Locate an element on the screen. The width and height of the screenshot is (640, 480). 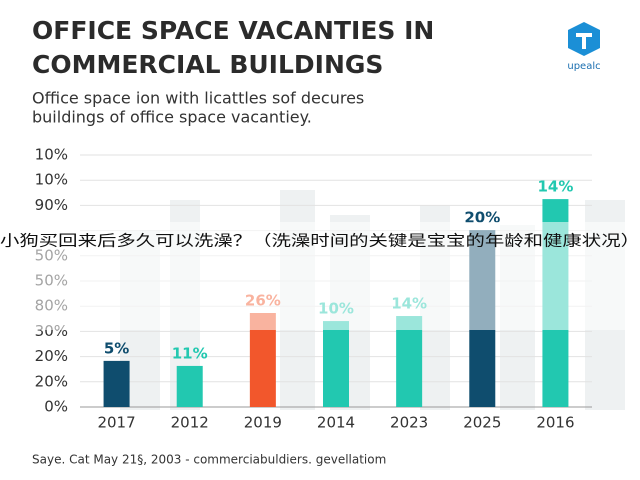
title-line: COMMERCIAL BUILDINGS is located at coordinates (207, 64).